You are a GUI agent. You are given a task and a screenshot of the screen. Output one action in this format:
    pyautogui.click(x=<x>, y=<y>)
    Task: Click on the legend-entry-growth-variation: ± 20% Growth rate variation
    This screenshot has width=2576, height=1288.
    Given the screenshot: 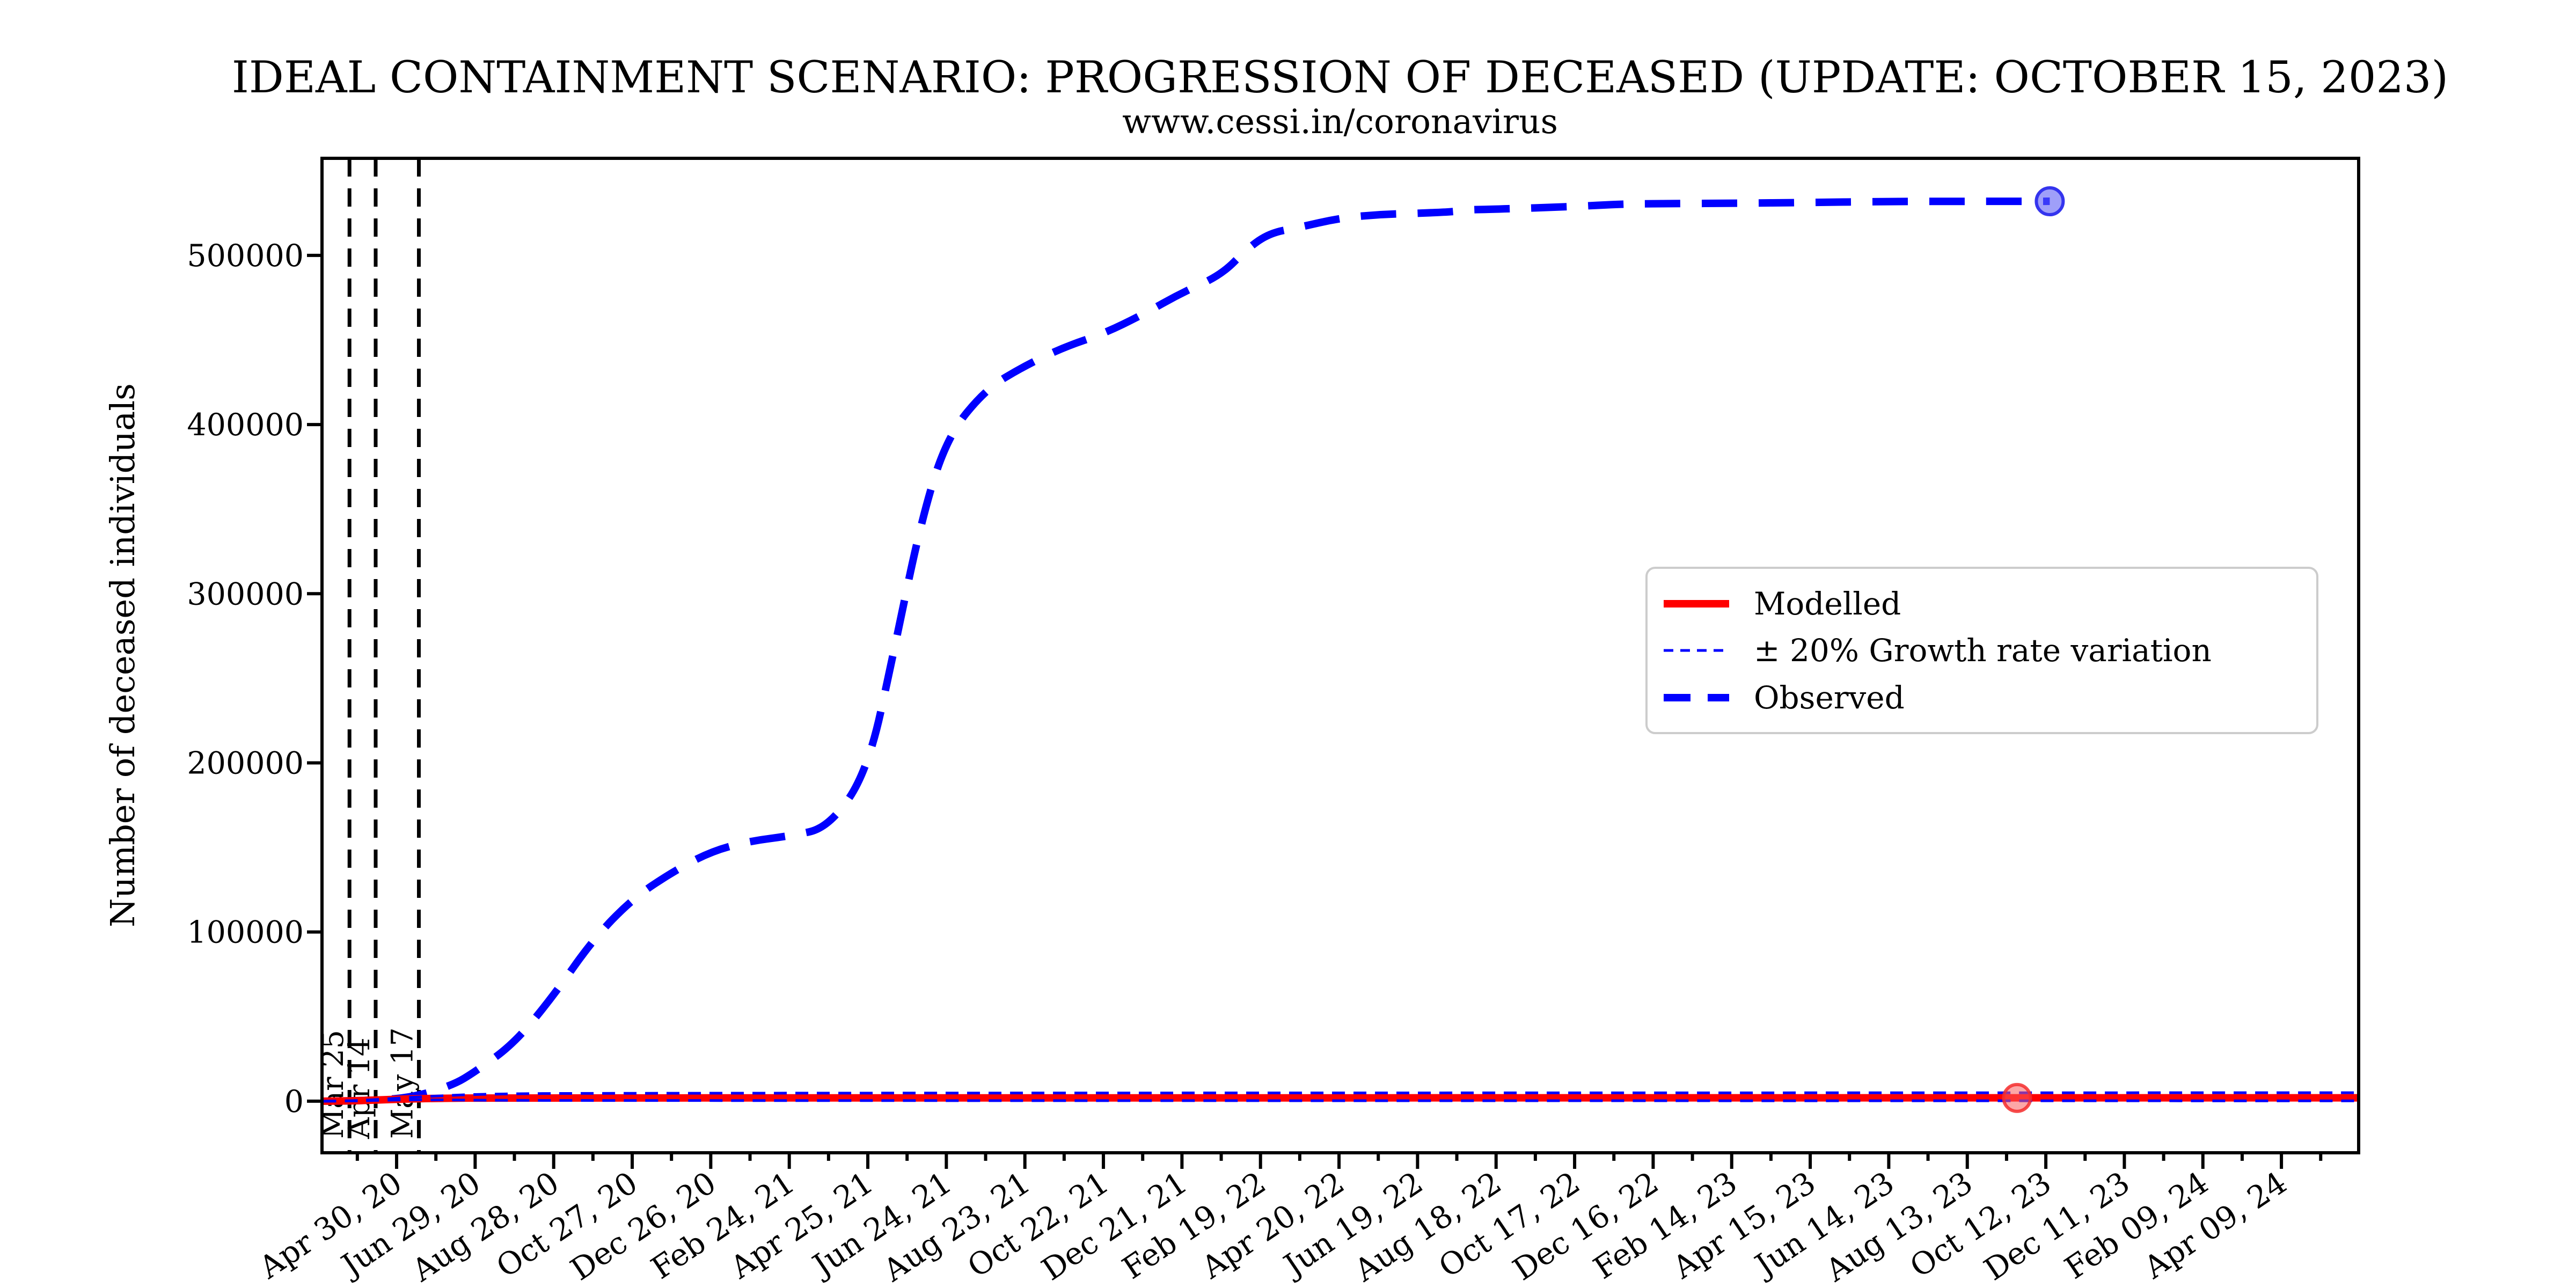 What is the action you would take?
    pyautogui.click(x=1984, y=650)
    